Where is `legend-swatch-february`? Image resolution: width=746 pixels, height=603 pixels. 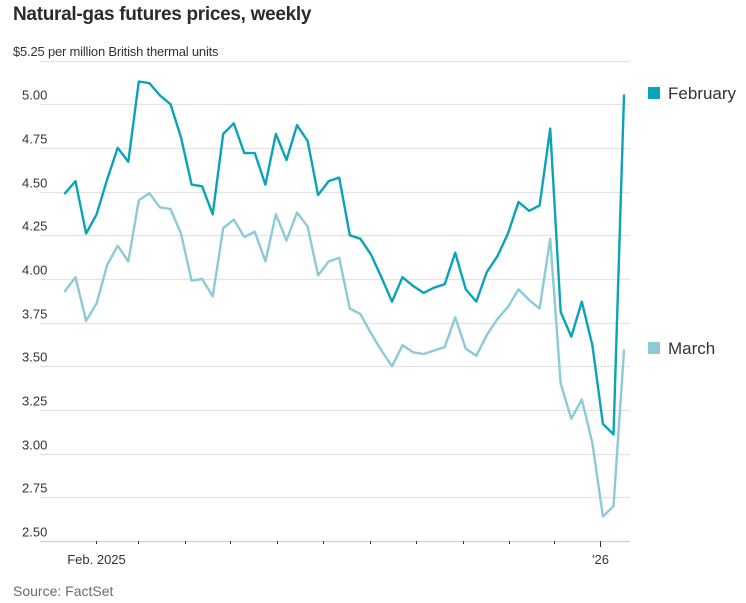 legend-swatch-february is located at coordinates (654, 93).